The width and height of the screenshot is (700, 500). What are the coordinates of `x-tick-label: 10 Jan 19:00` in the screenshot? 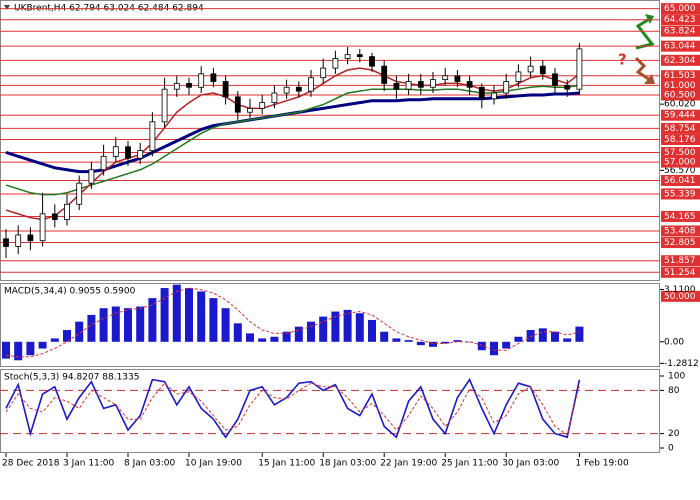 It's located at (213, 464).